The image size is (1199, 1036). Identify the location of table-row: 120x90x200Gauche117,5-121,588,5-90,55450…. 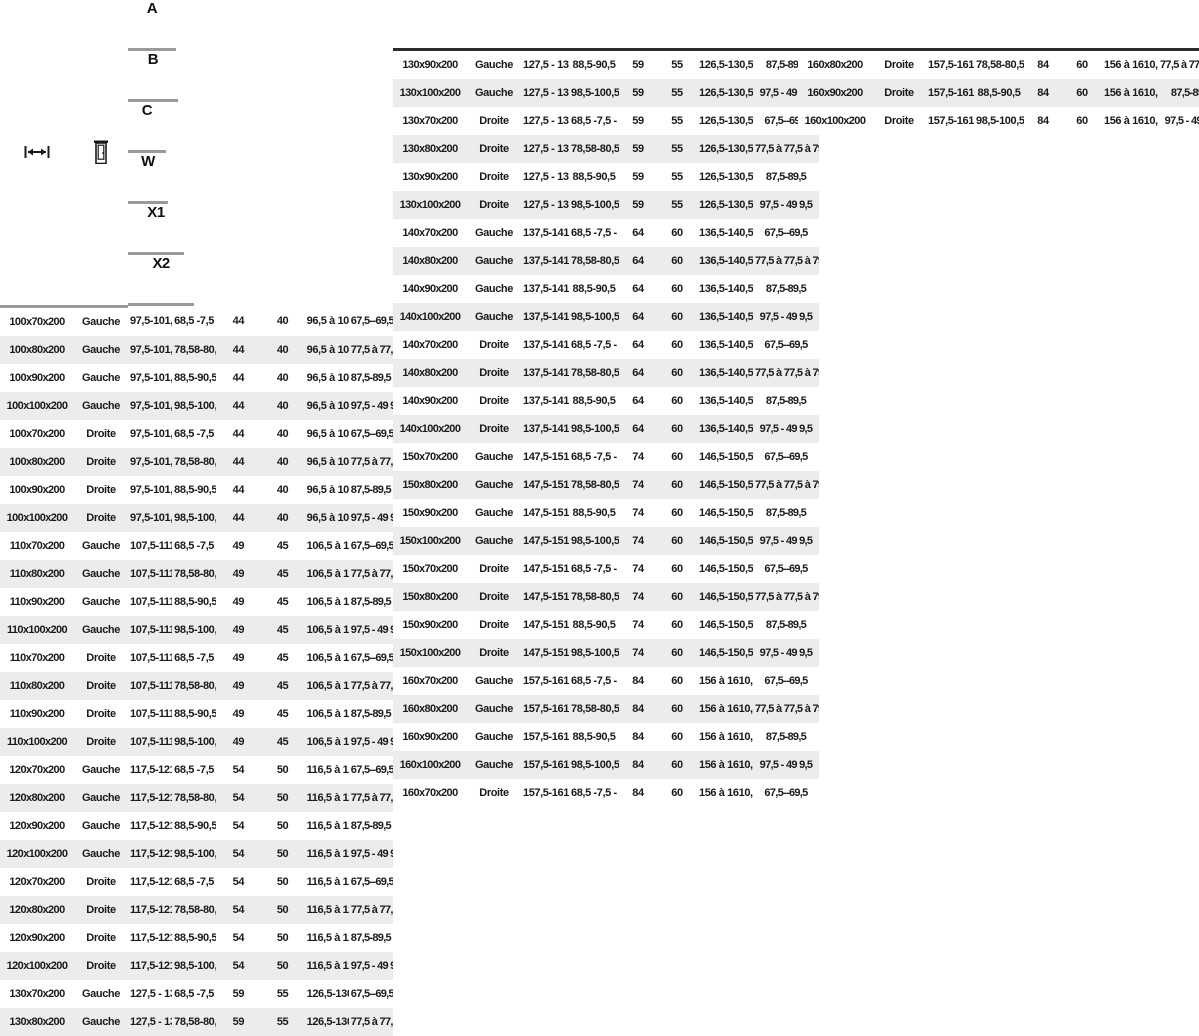
(196, 825).